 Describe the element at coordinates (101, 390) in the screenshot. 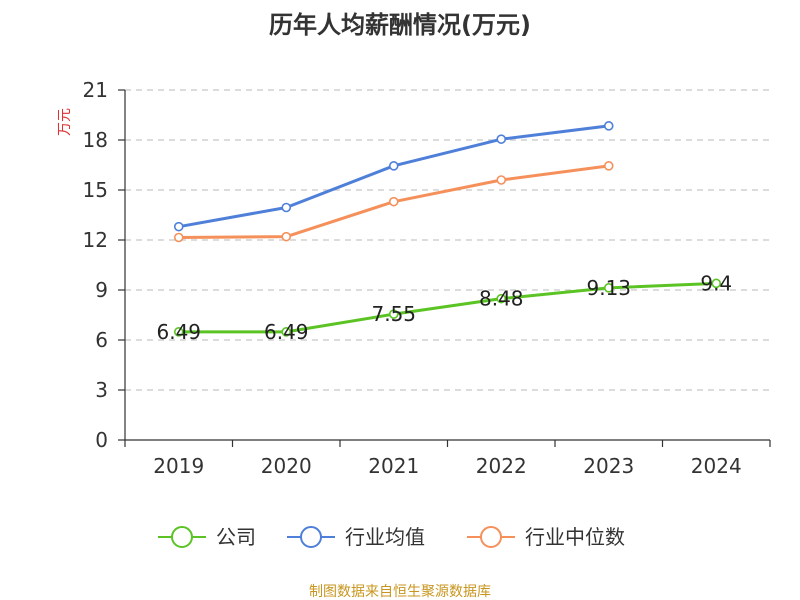

I see `y-tick-label: 3` at that location.